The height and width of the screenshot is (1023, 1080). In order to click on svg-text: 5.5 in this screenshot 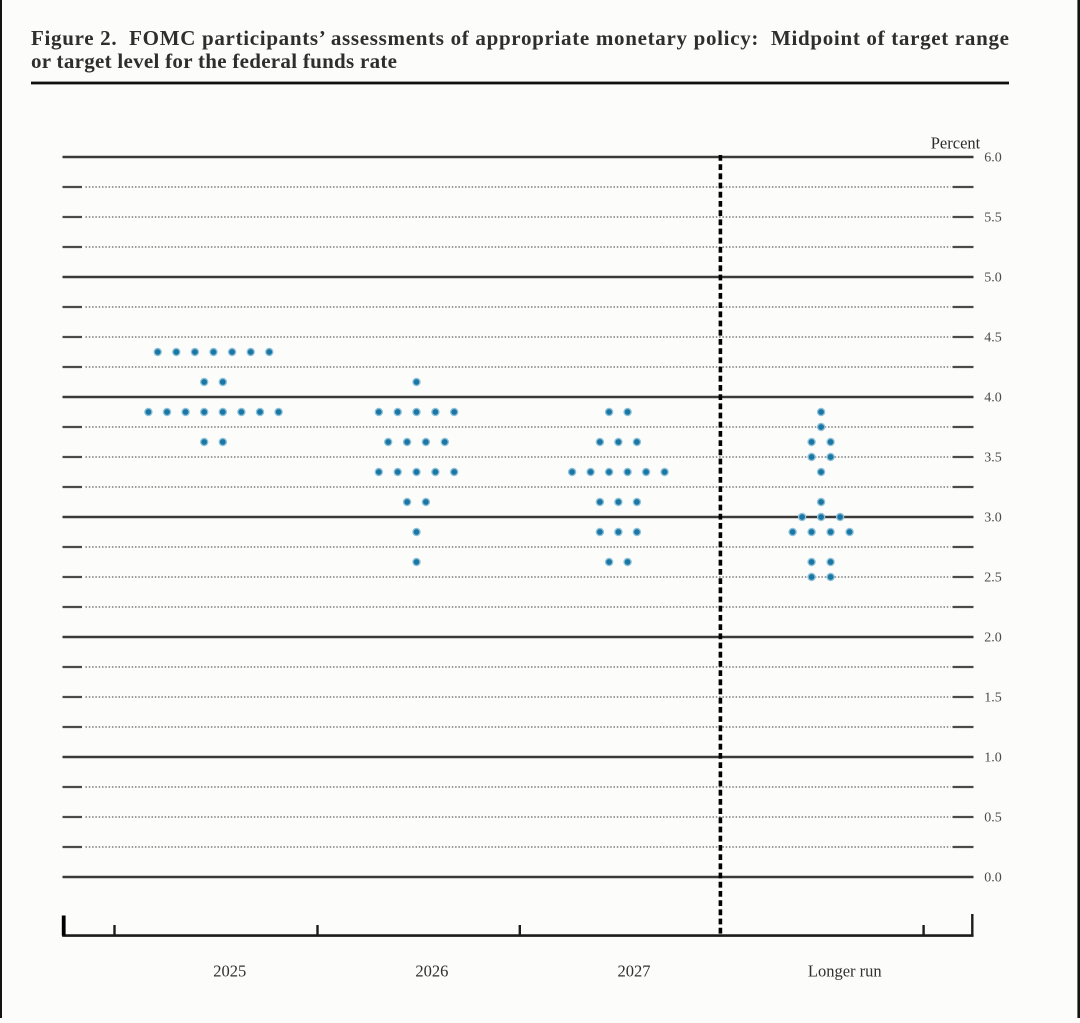, I will do `click(993, 217)`.